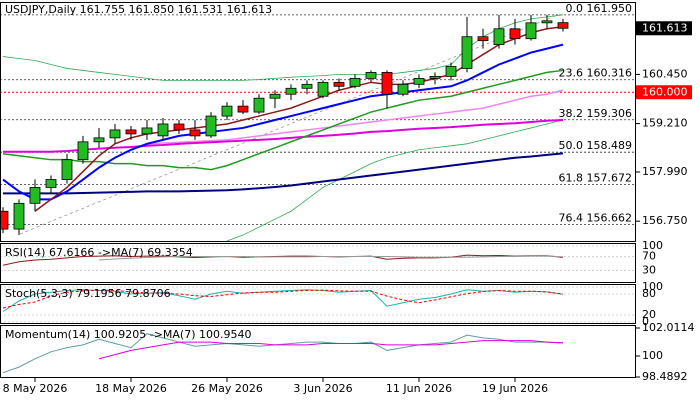 This screenshot has width=700, height=400. I want to click on stoch-frame, so click(318, 304).